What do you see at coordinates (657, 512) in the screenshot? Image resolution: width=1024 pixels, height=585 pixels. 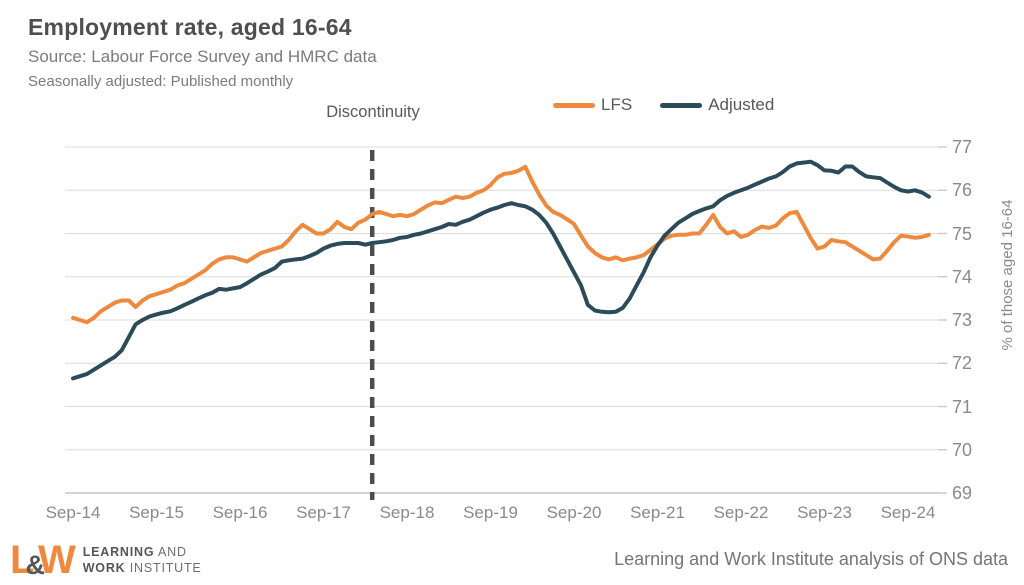 I see `x-tick-label: Sep-21` at bounding box center [657, 512].